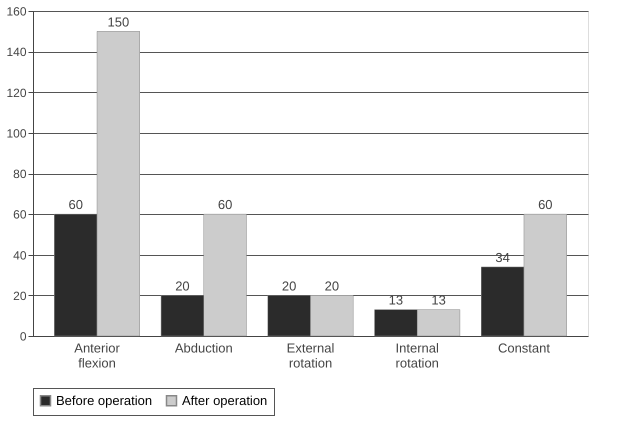 This screenshot has width=640, height=440. Describe the element at coordinates (97, 355) in the screenshot. I see `x-tick-label: Anterior flexion` at that location.